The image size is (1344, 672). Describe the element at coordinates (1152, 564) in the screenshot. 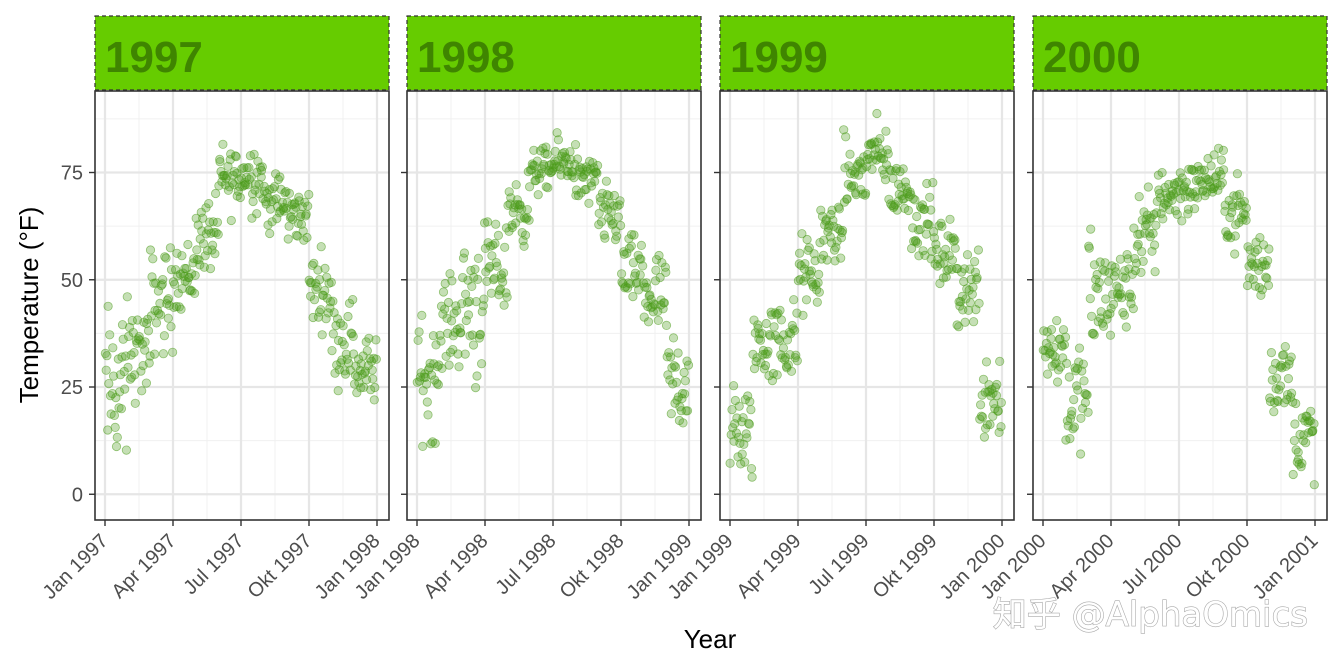

I see `x-tick-label: Jul 2000` at that location.